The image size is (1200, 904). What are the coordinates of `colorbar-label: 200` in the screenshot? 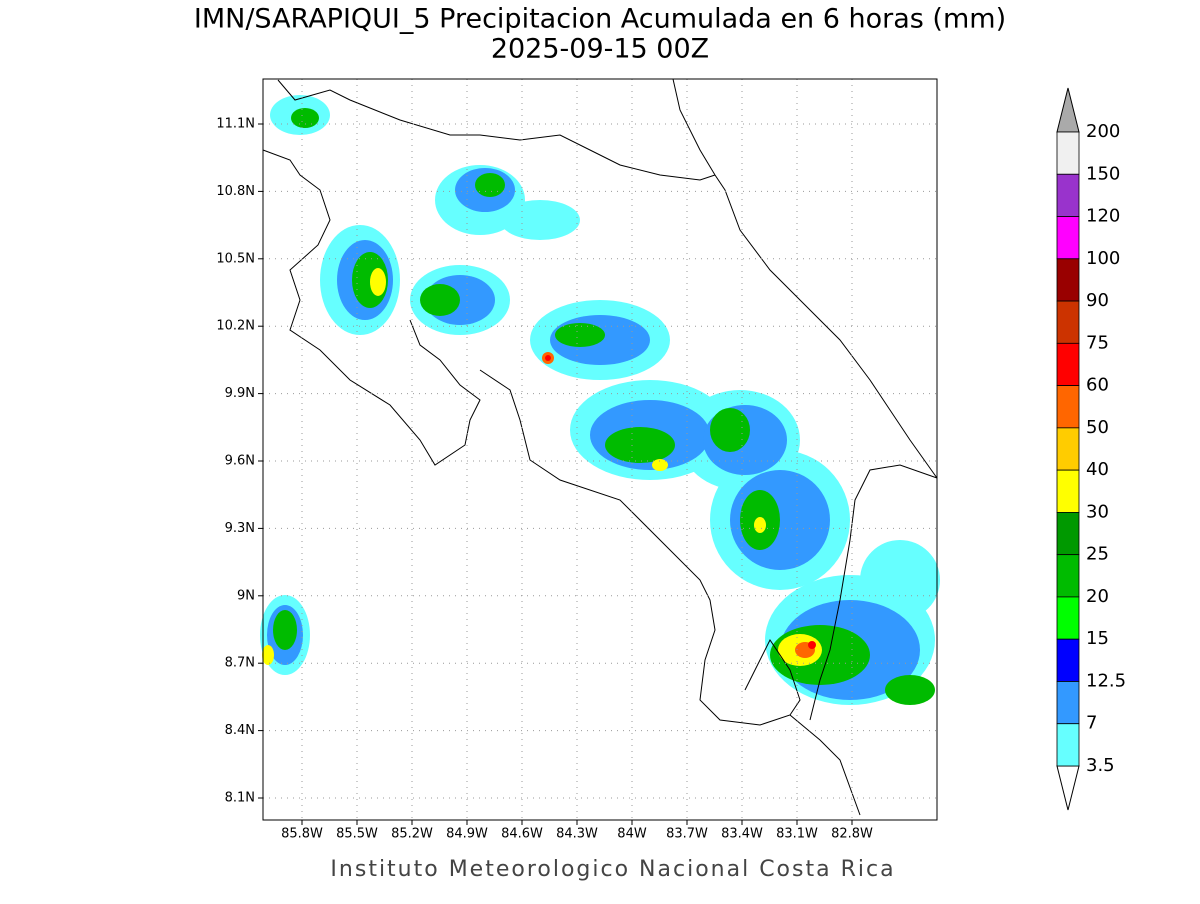 It's located at (1103, 131).